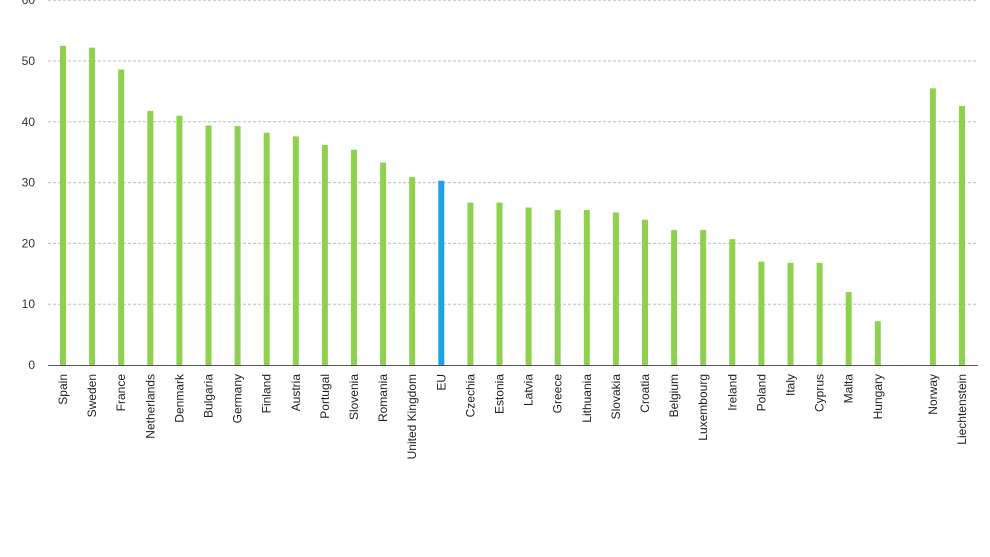  I want to click on x-category-label: Bulgaria, so click(209, 396).